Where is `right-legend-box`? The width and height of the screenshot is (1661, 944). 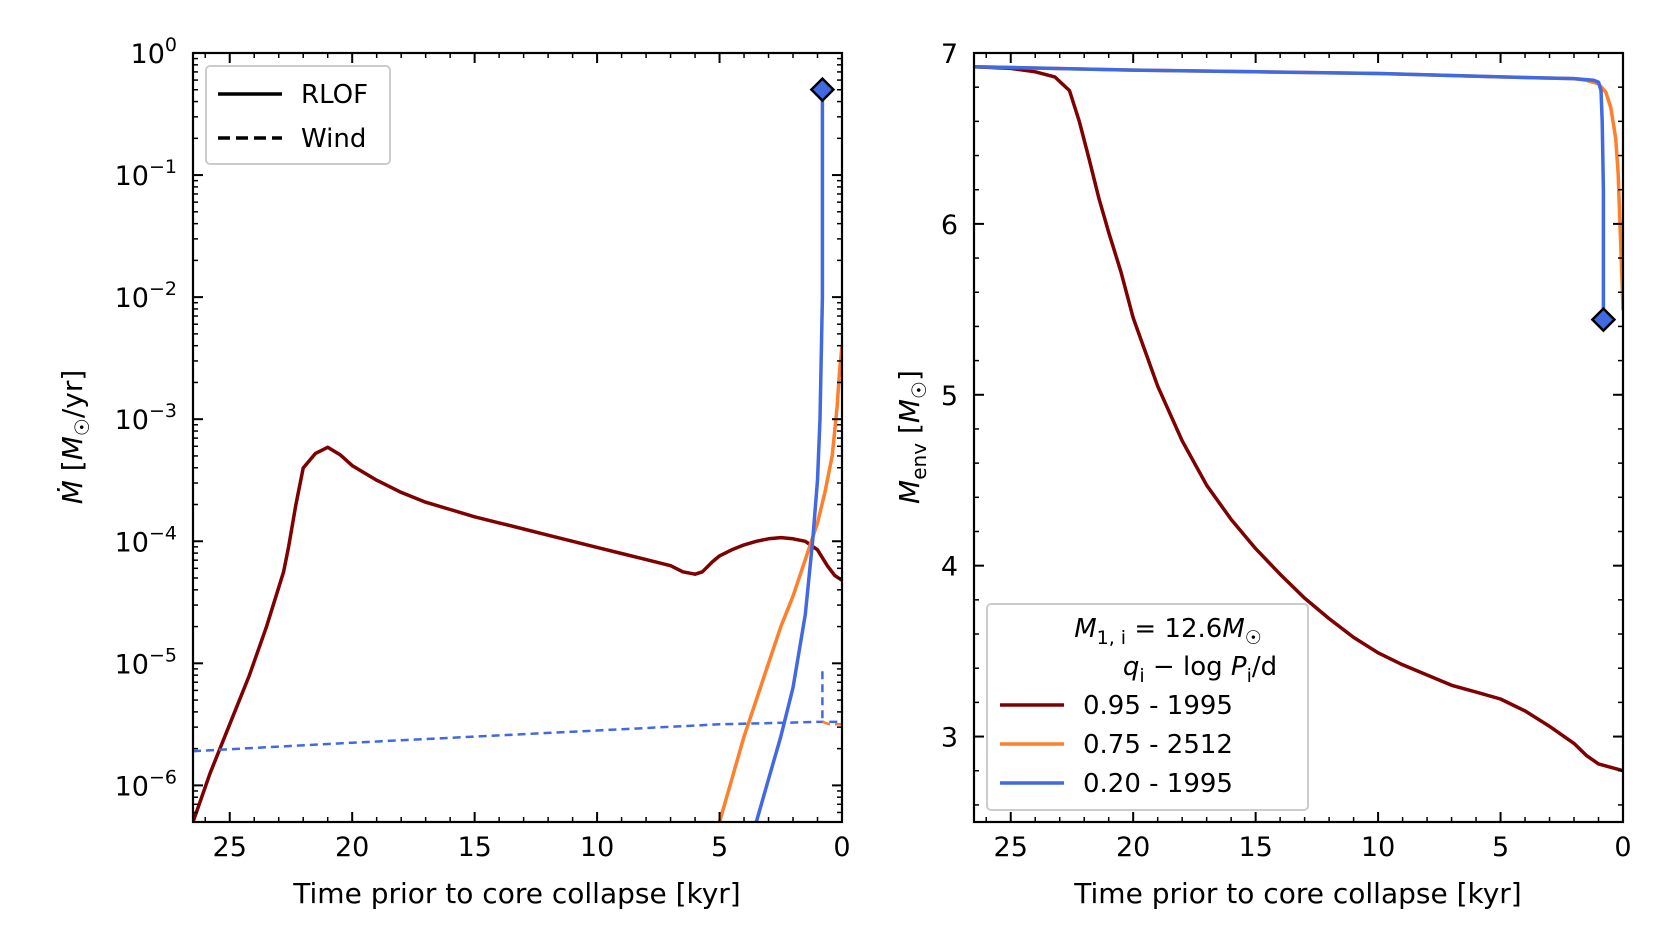 right-legend-box is located at coordinates (1147, 707).